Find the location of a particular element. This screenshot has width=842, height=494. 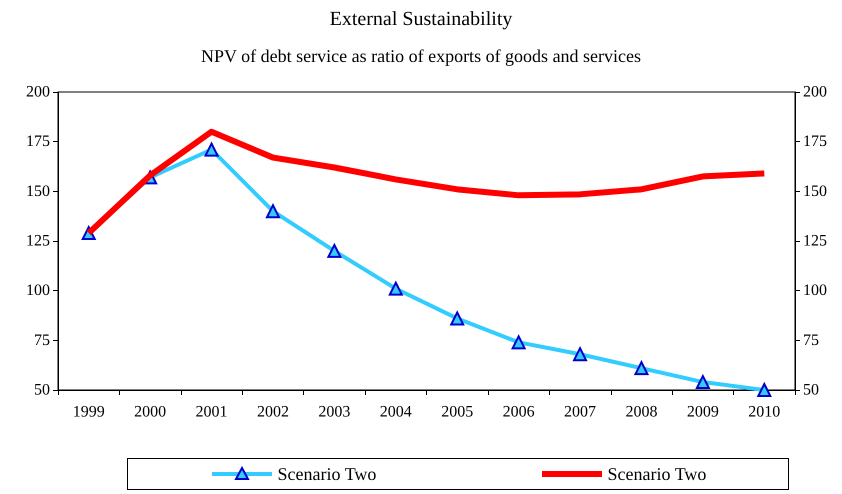

y-tick-label: 150 is located at coordinates (38, 191).